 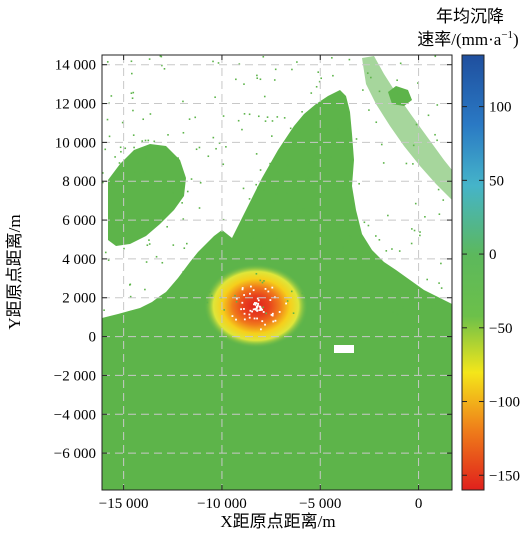 I want to click on y-tick-label: 12 000, so click(x=75, y=105).